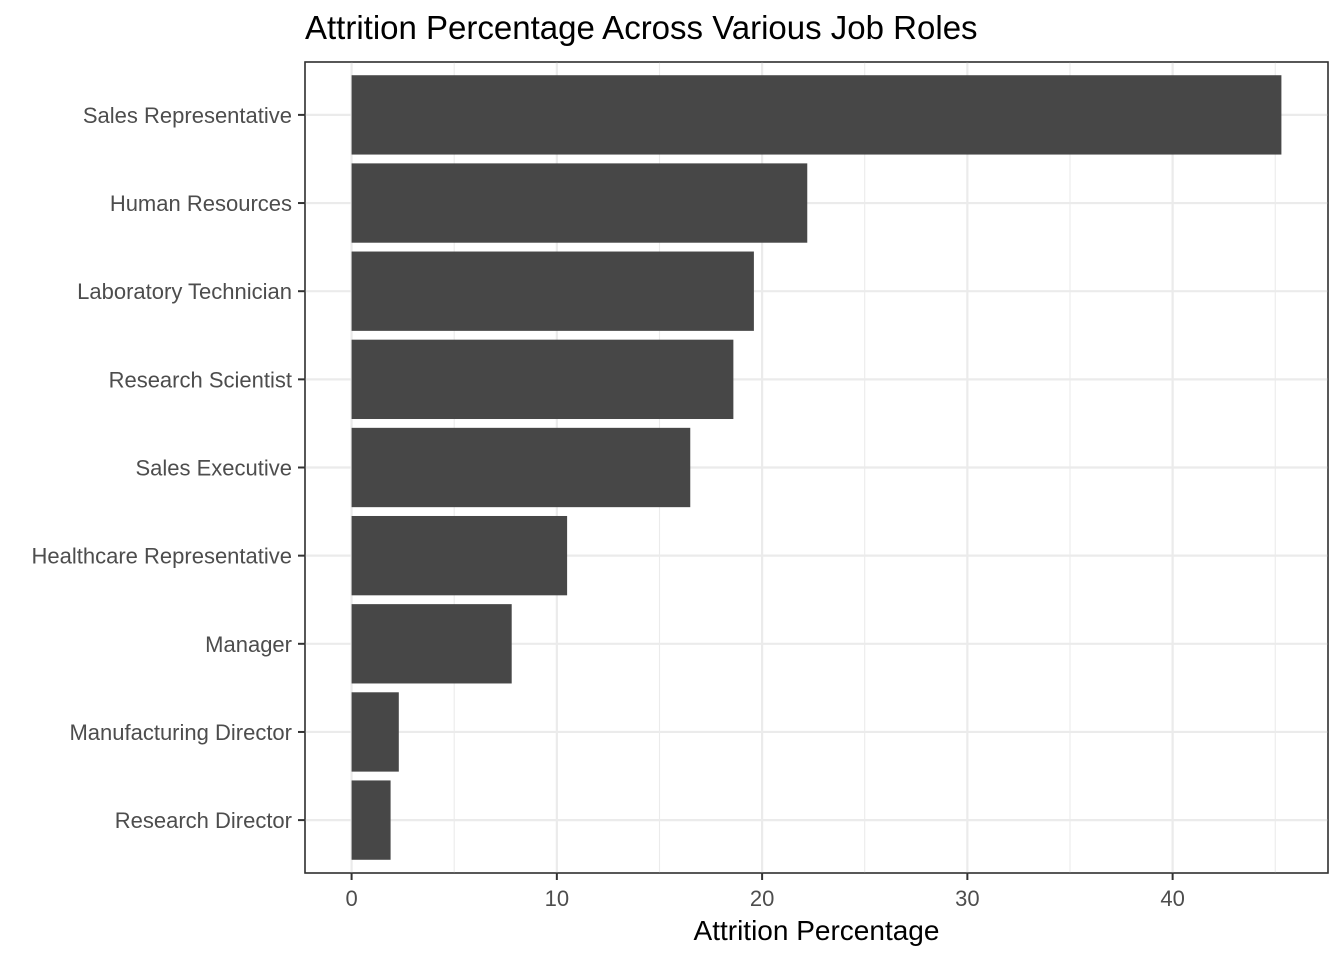 This screenshot has height=960, width=1344. What do you see at coordinates (200, 379) in the screenshot?
I see `y-tick-label: Research Scientist` at bounding box center [200, 379].